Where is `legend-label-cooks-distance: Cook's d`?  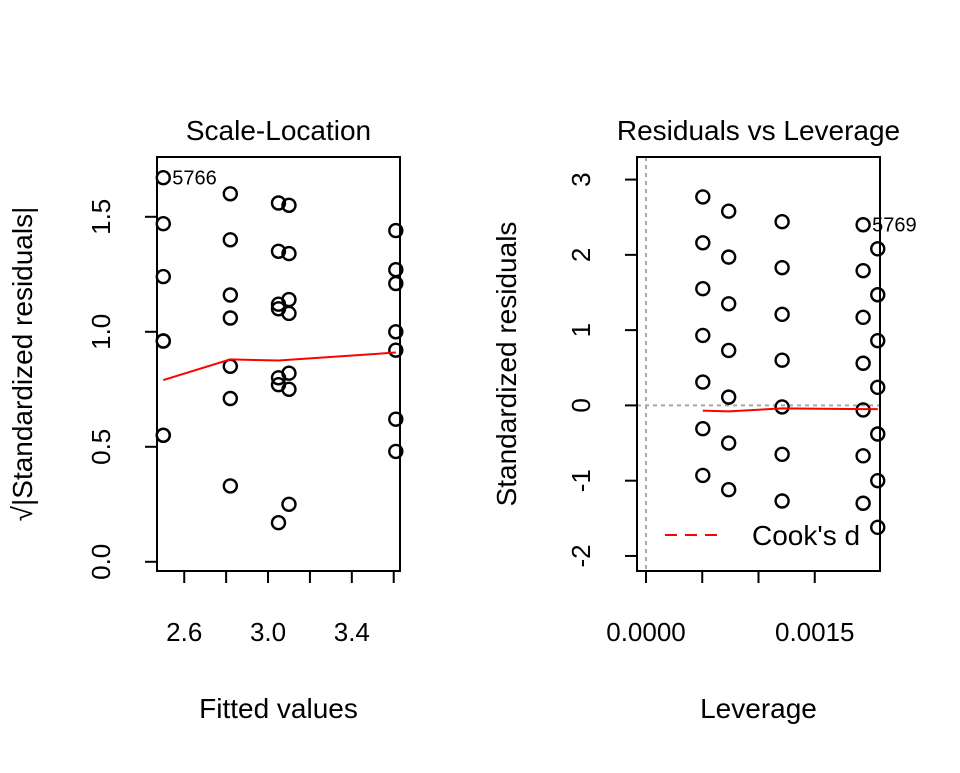
legend-label-cooks-distance: Cook's d is located at coordinates (806, 535).